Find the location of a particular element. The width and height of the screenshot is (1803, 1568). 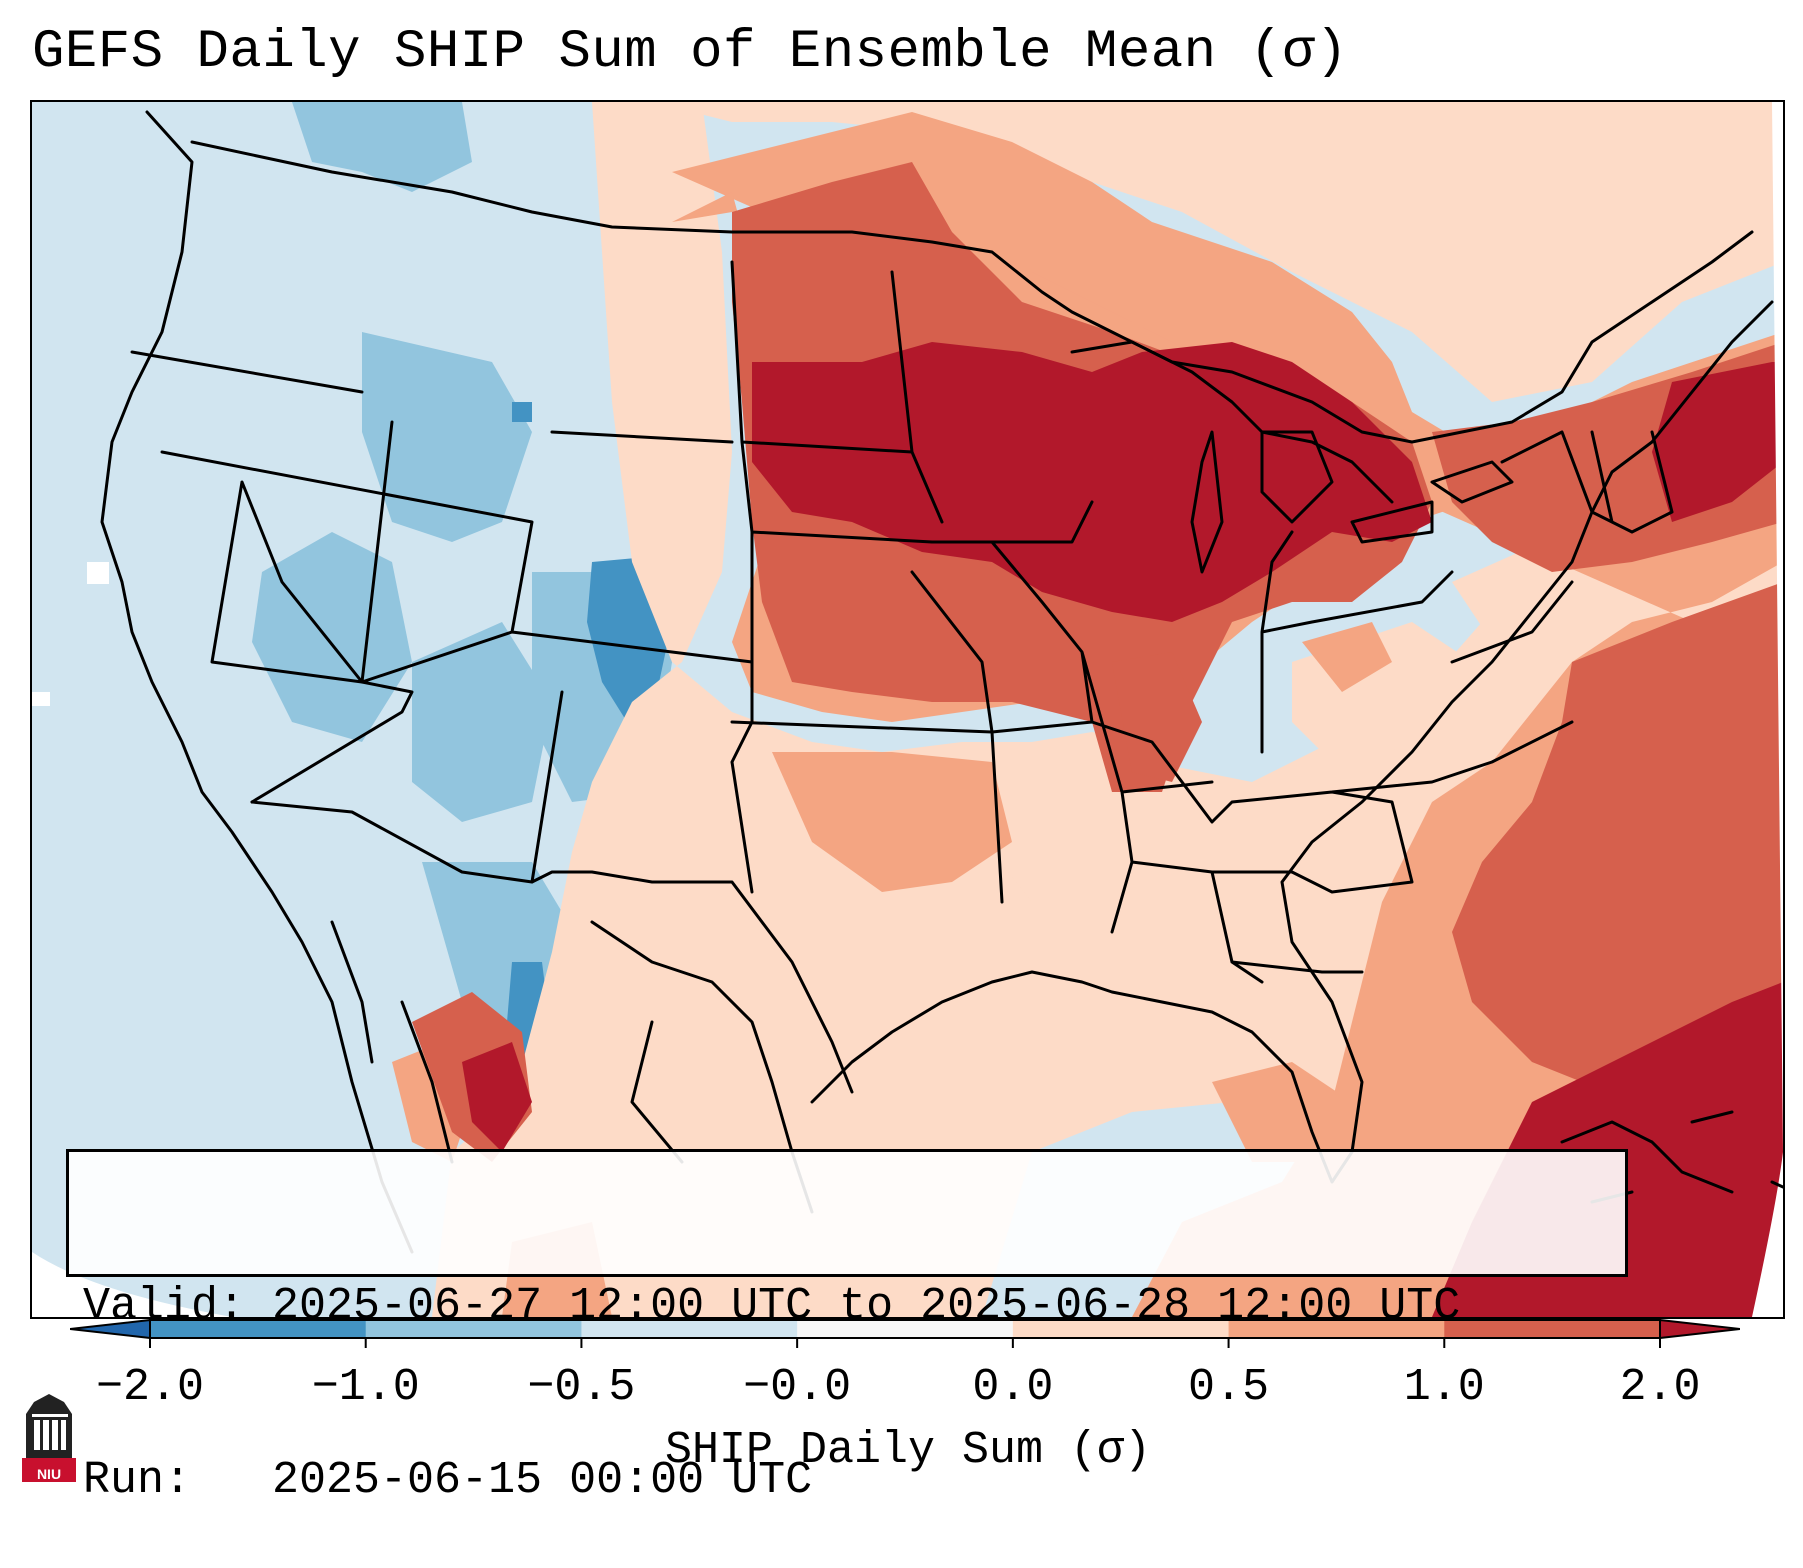

us-mexico-border is located at coordinates (552, 947).